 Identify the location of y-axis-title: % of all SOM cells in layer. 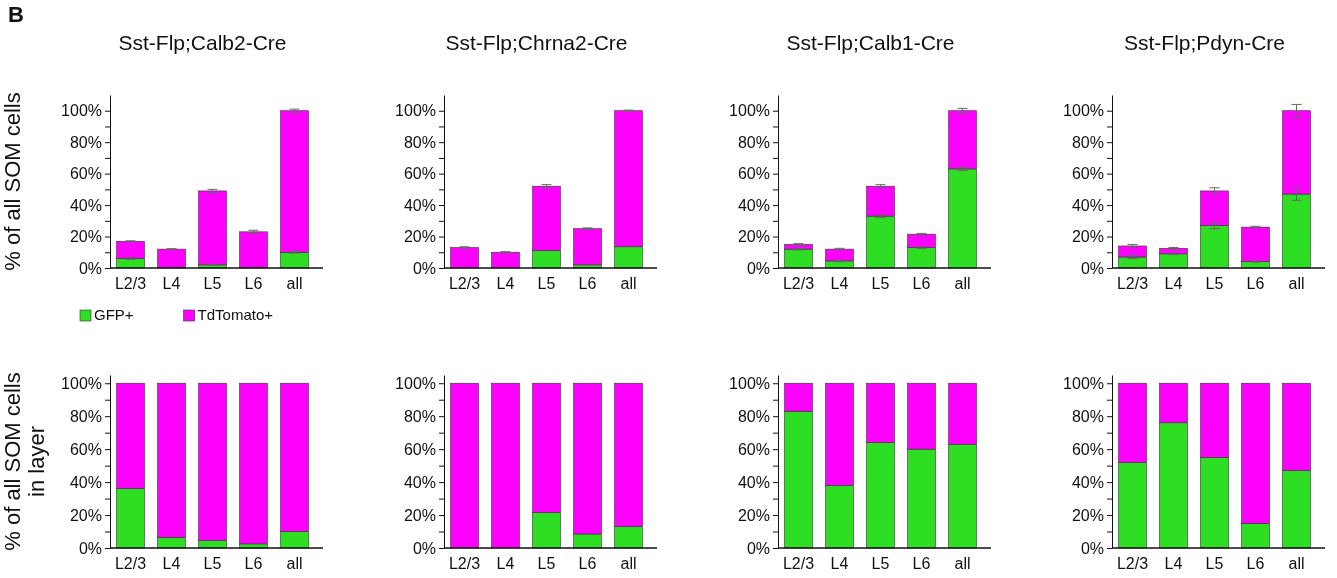
(25, 461).